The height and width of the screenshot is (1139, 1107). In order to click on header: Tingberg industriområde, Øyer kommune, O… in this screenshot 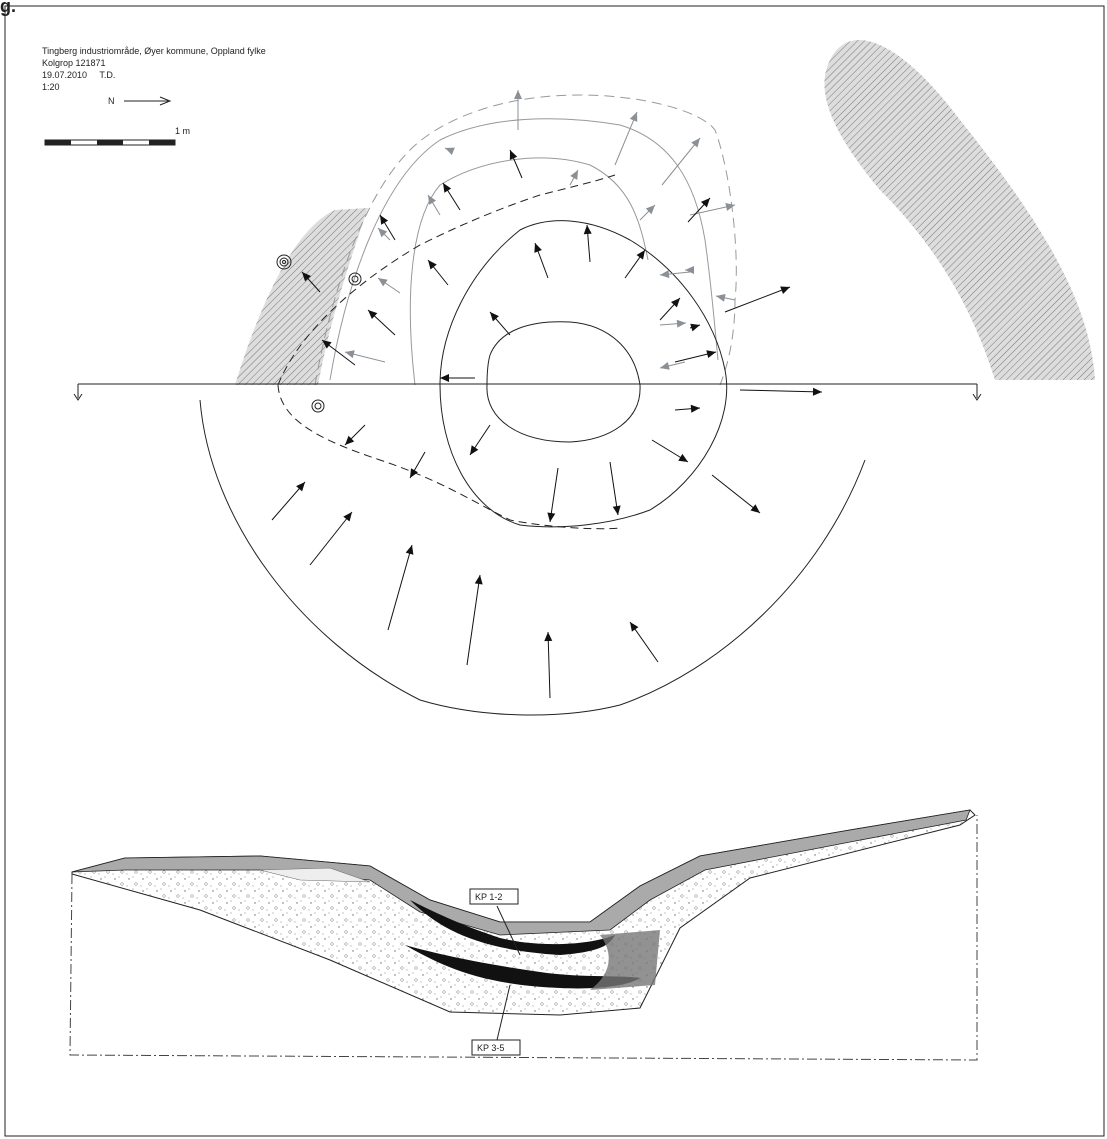, I will do `click(154, 69)`.